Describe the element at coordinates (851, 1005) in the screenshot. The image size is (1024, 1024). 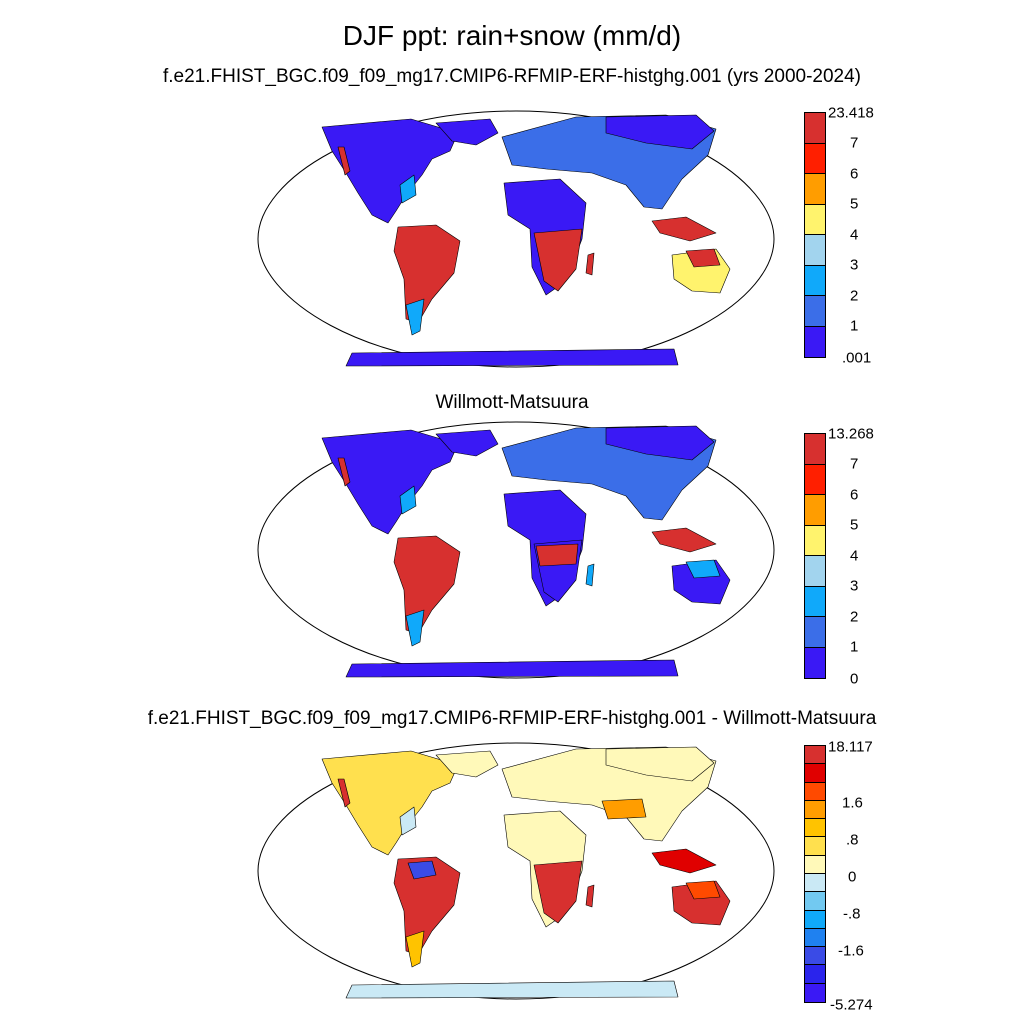
I see `colorbar-label: -5.274` at that location.